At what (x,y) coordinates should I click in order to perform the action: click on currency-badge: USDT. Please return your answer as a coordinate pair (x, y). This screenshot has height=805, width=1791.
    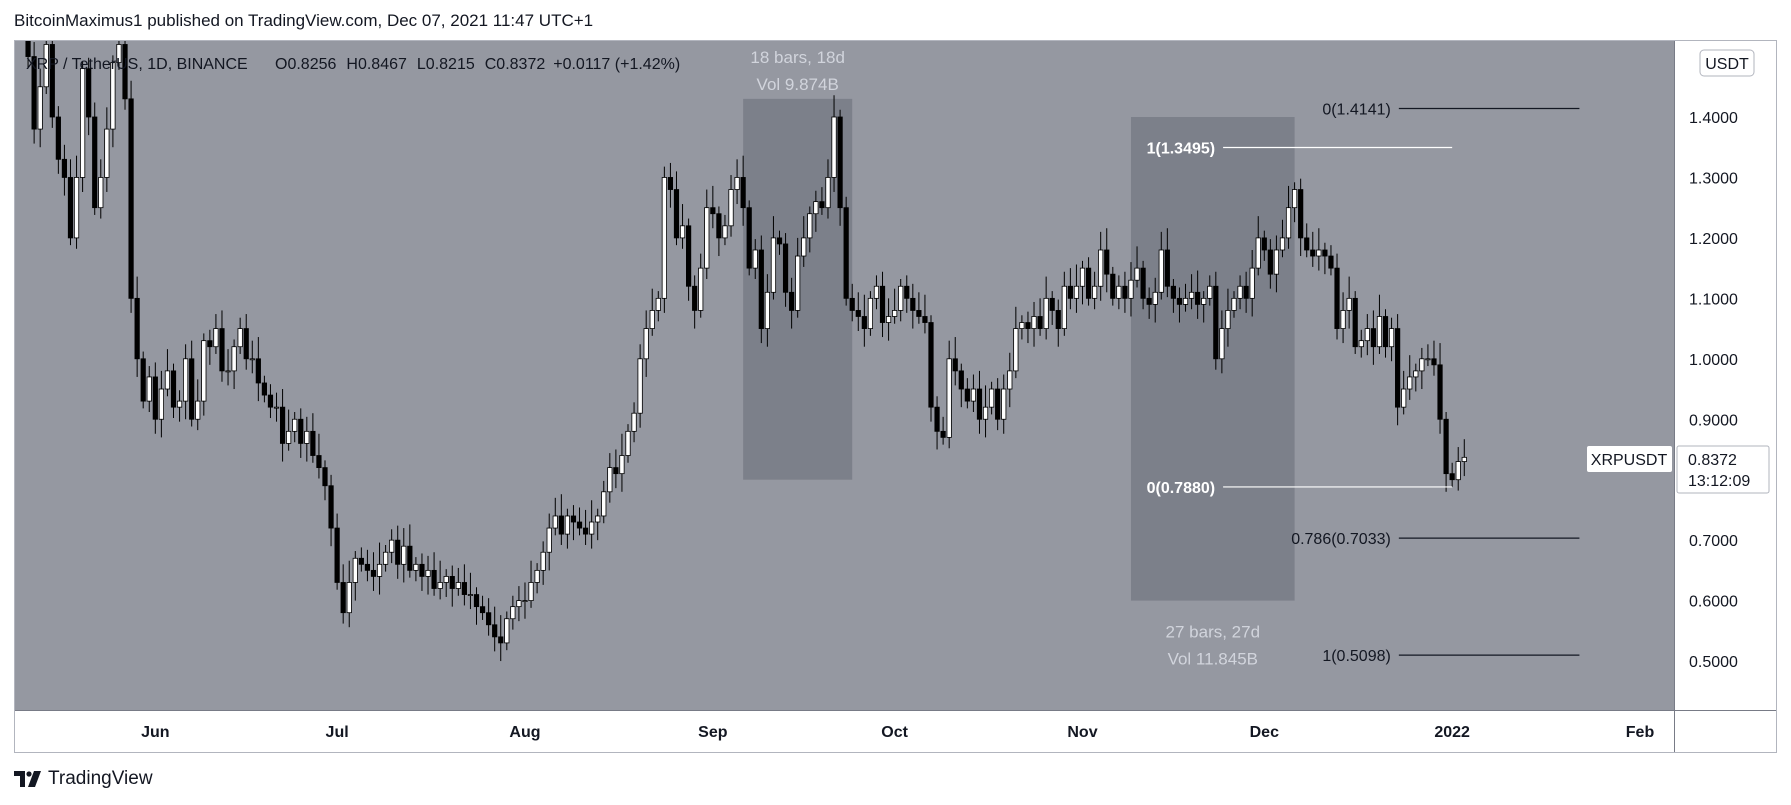
    Looking at the image, I should click on (1727, 63).